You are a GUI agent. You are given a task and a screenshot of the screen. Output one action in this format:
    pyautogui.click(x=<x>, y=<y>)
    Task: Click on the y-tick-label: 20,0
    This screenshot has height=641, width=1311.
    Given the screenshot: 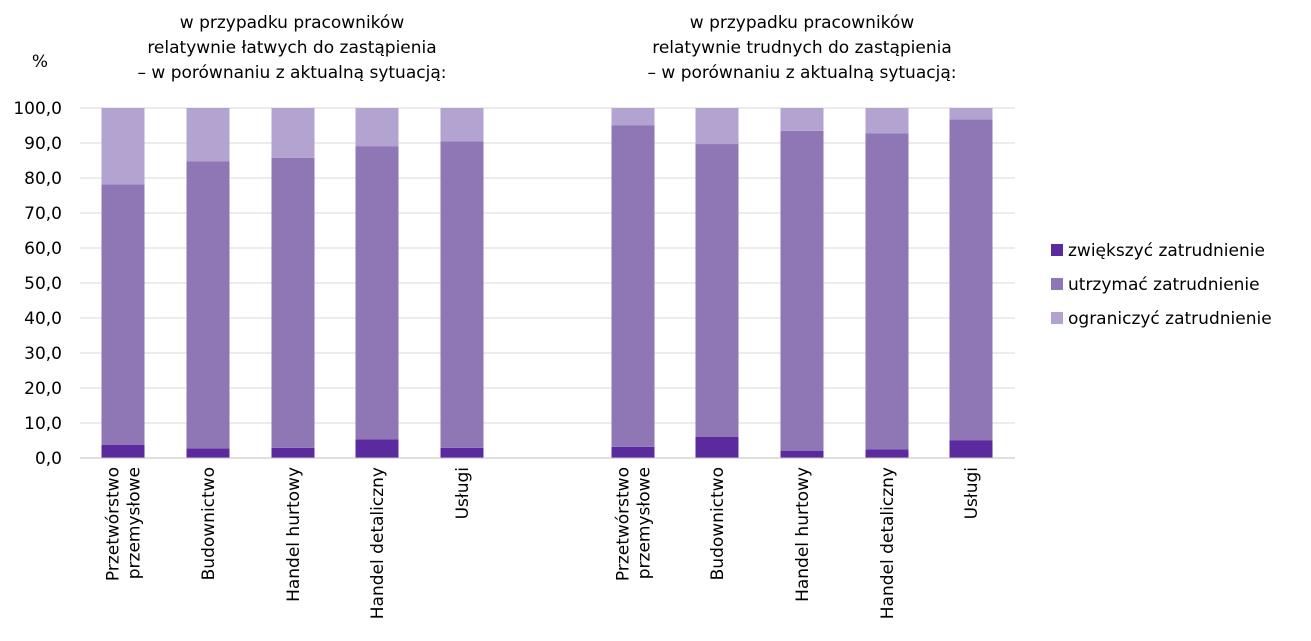 What is the action you would take?
    pyautogui.click(x=43, y=389)
    